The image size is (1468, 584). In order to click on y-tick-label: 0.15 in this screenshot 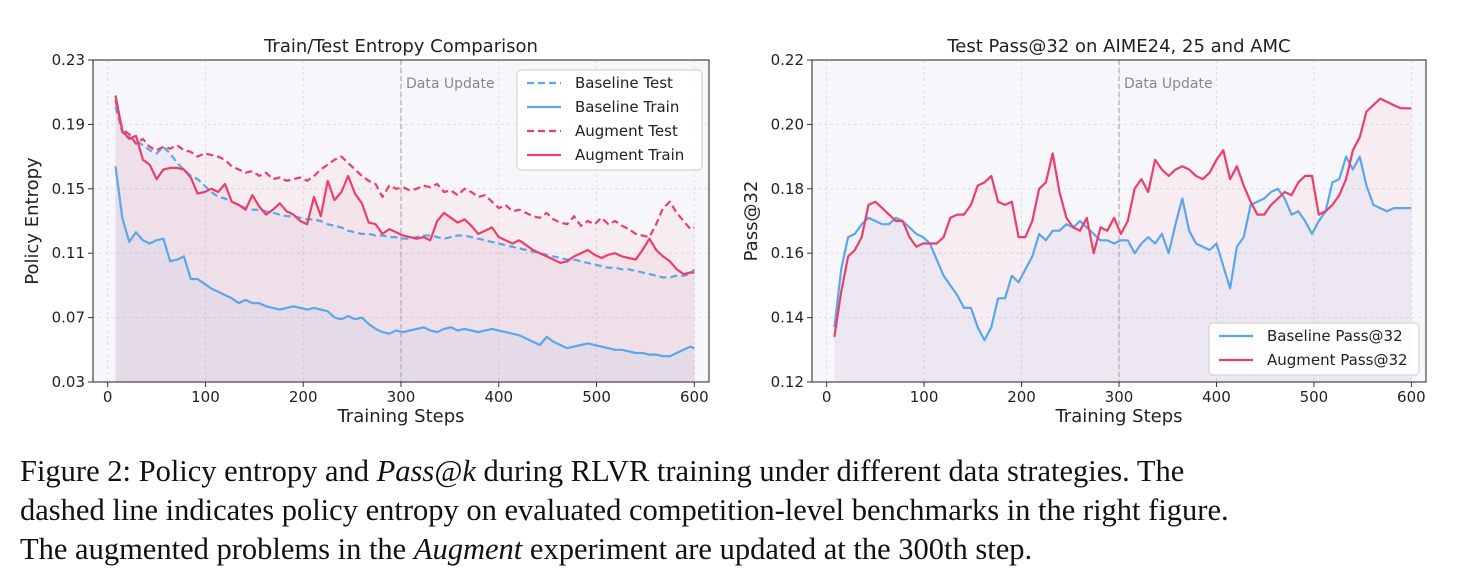, I will do `click(68, 189)`.